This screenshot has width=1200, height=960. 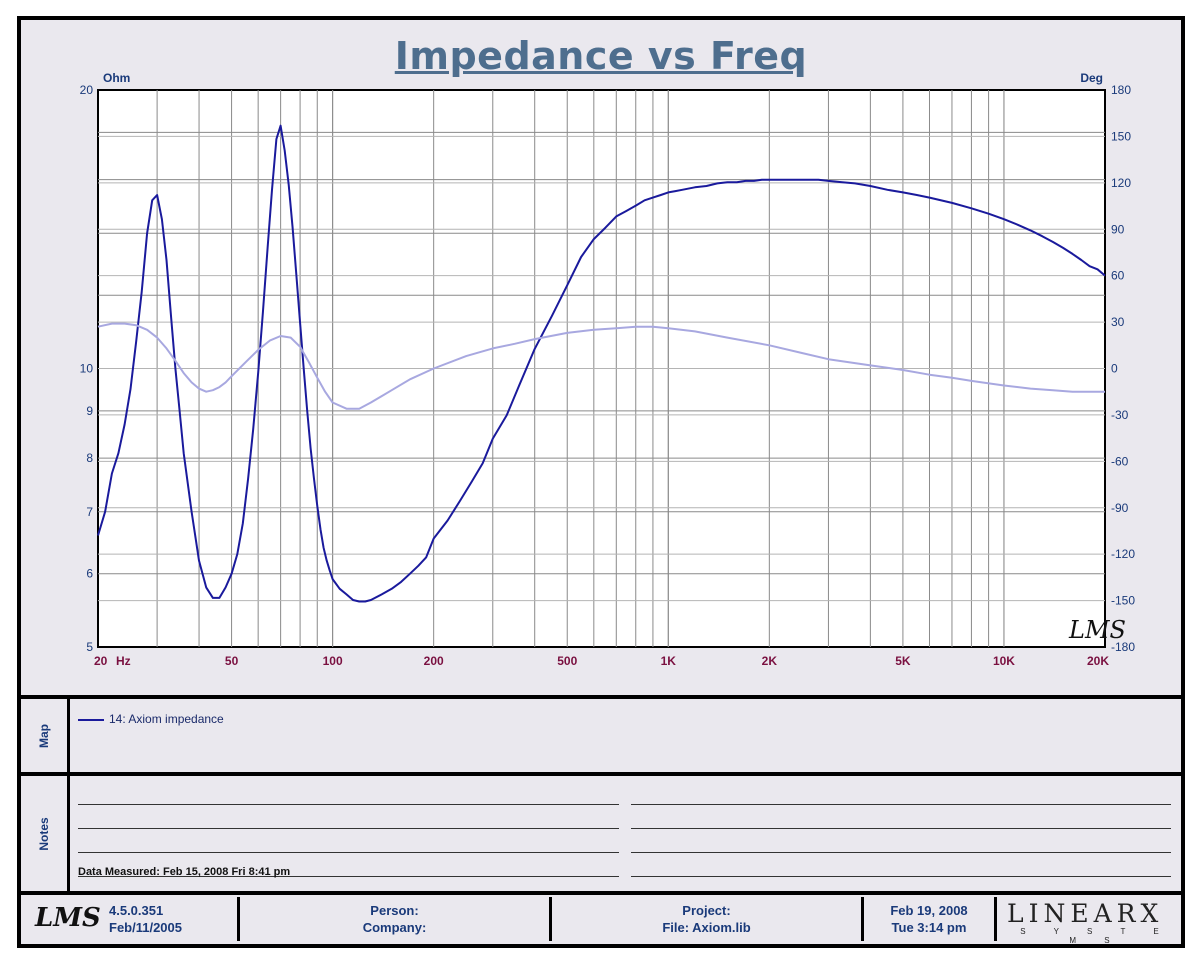 What do you see at coordinates (166, 719) in the screenshot?
I see `legend-entry: 14: Axiom impedance` at bounding box center [166, 719].